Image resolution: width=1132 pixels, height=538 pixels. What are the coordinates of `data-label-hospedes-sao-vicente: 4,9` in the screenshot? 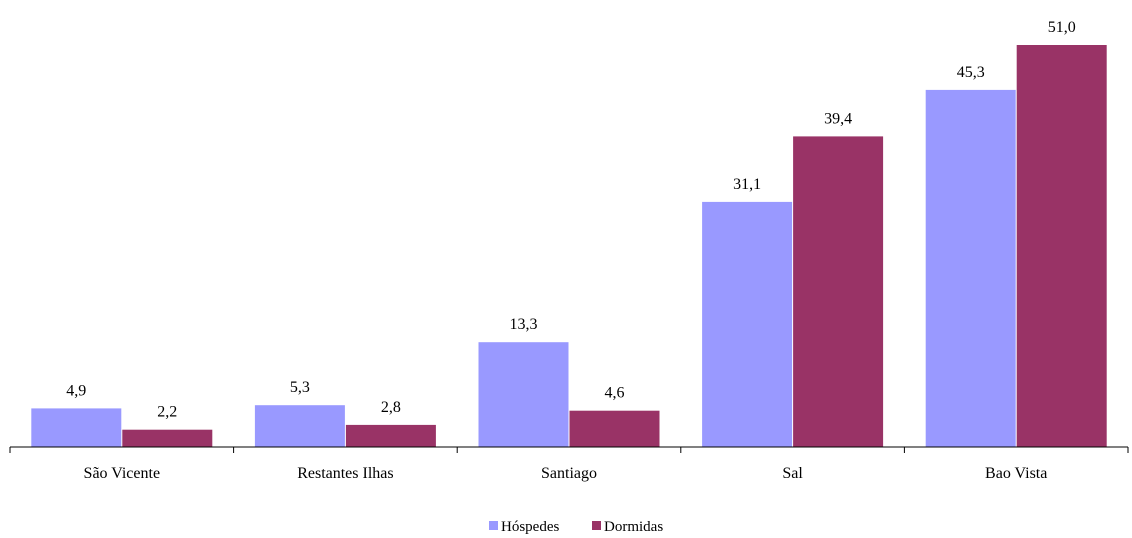 It's located at (76, 390).